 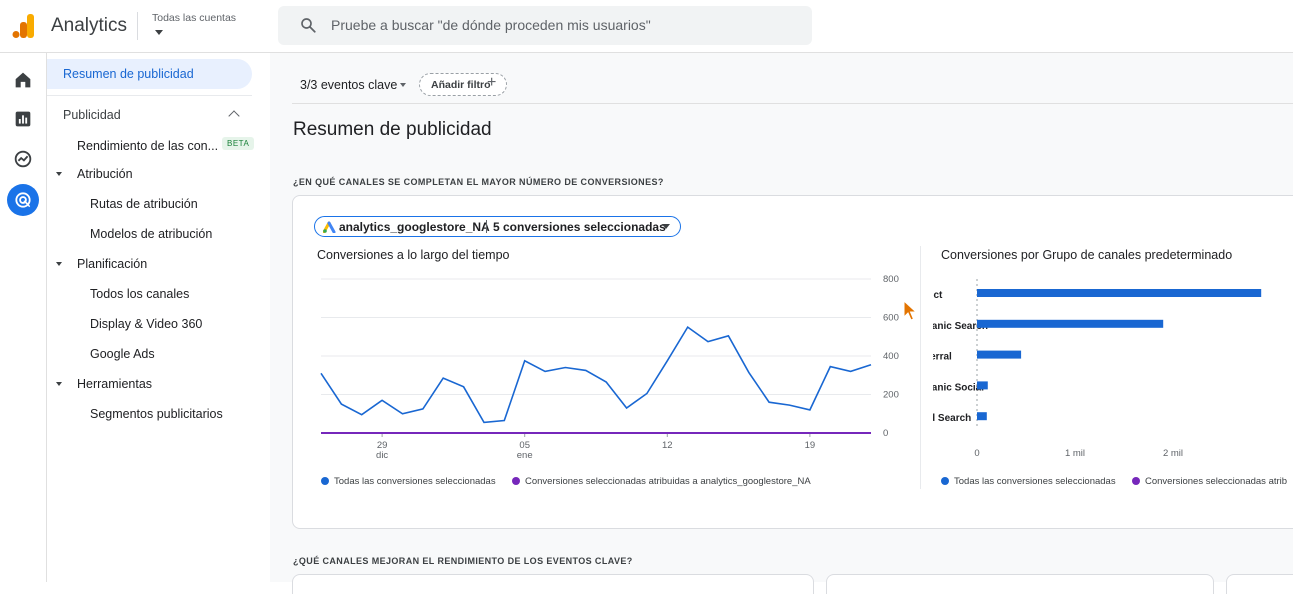 What do you see at coordinates (414, 227) in the screenshot?
I see `chip-property-name: analytics_googlestore_NA` at bounding box center [414, 227].